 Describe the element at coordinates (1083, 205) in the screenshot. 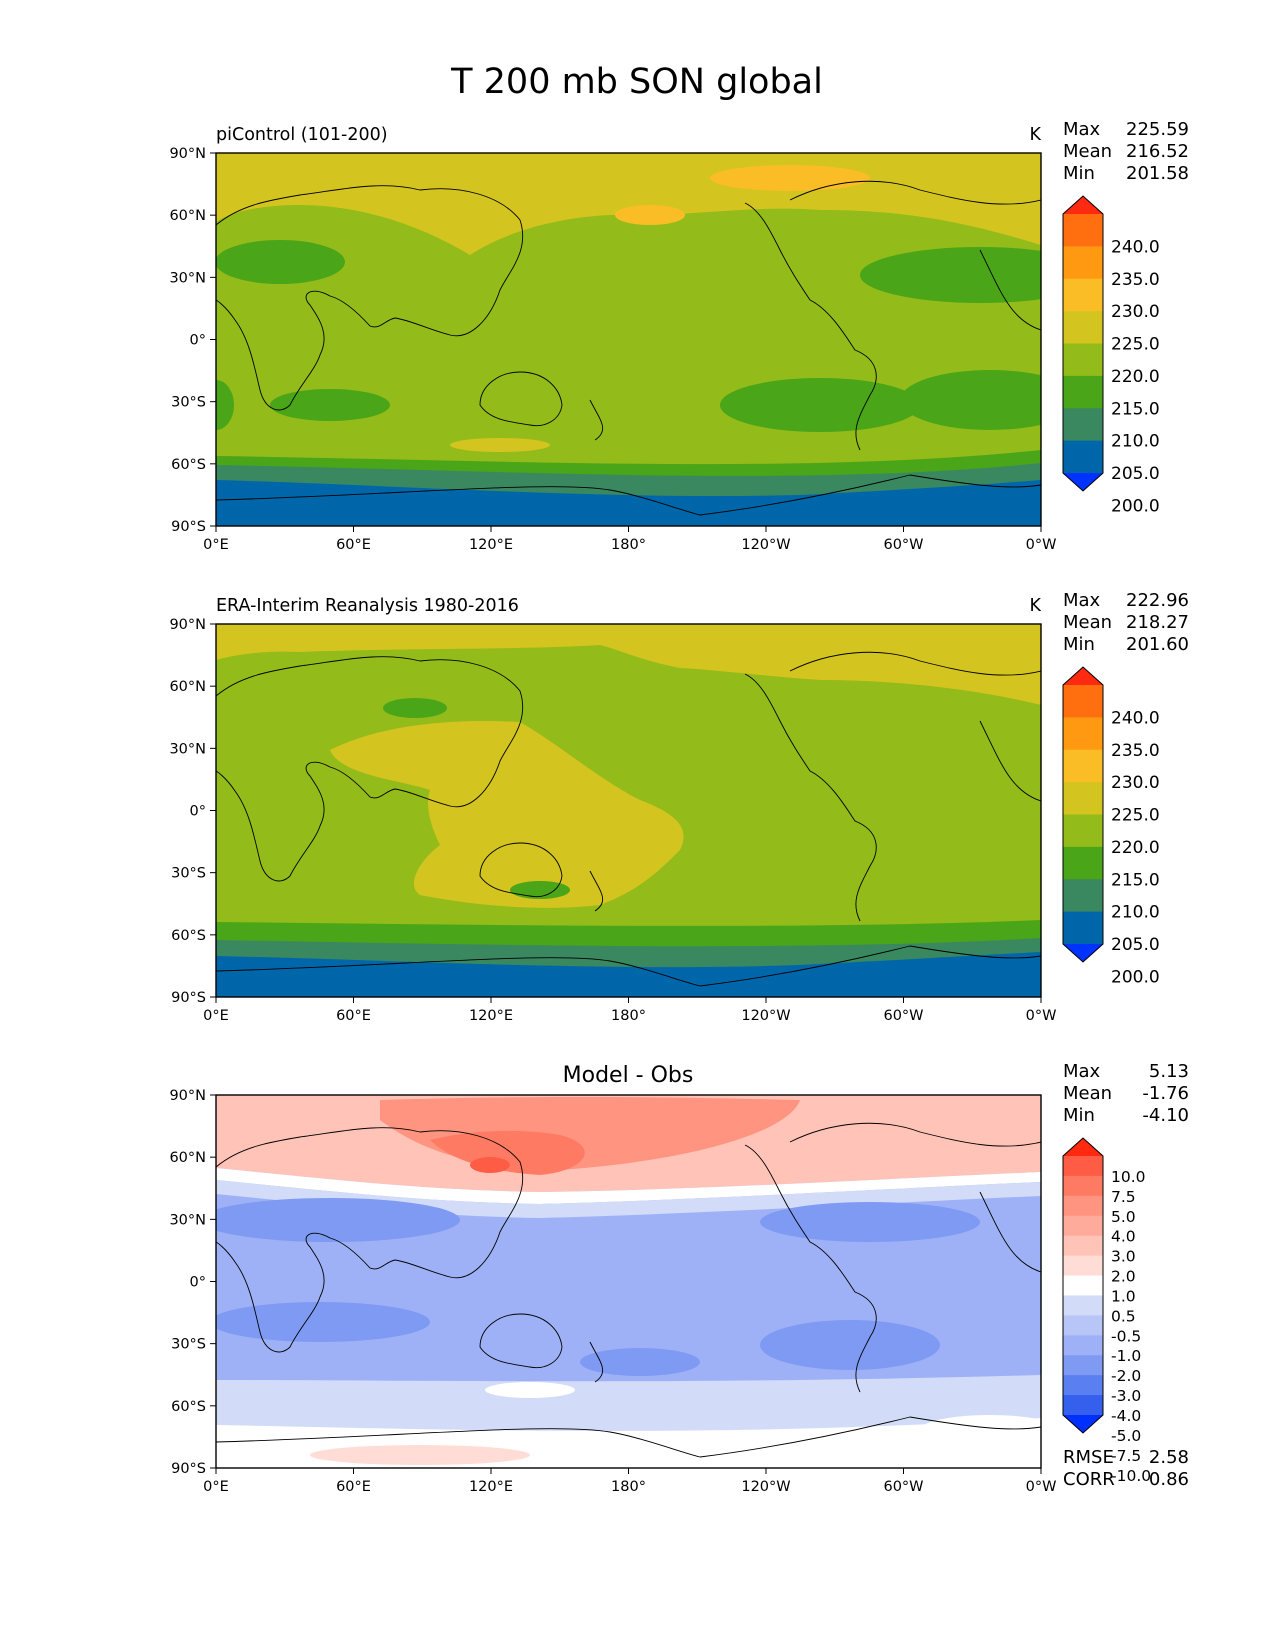

I see `colorbar-cap-top` at that location.